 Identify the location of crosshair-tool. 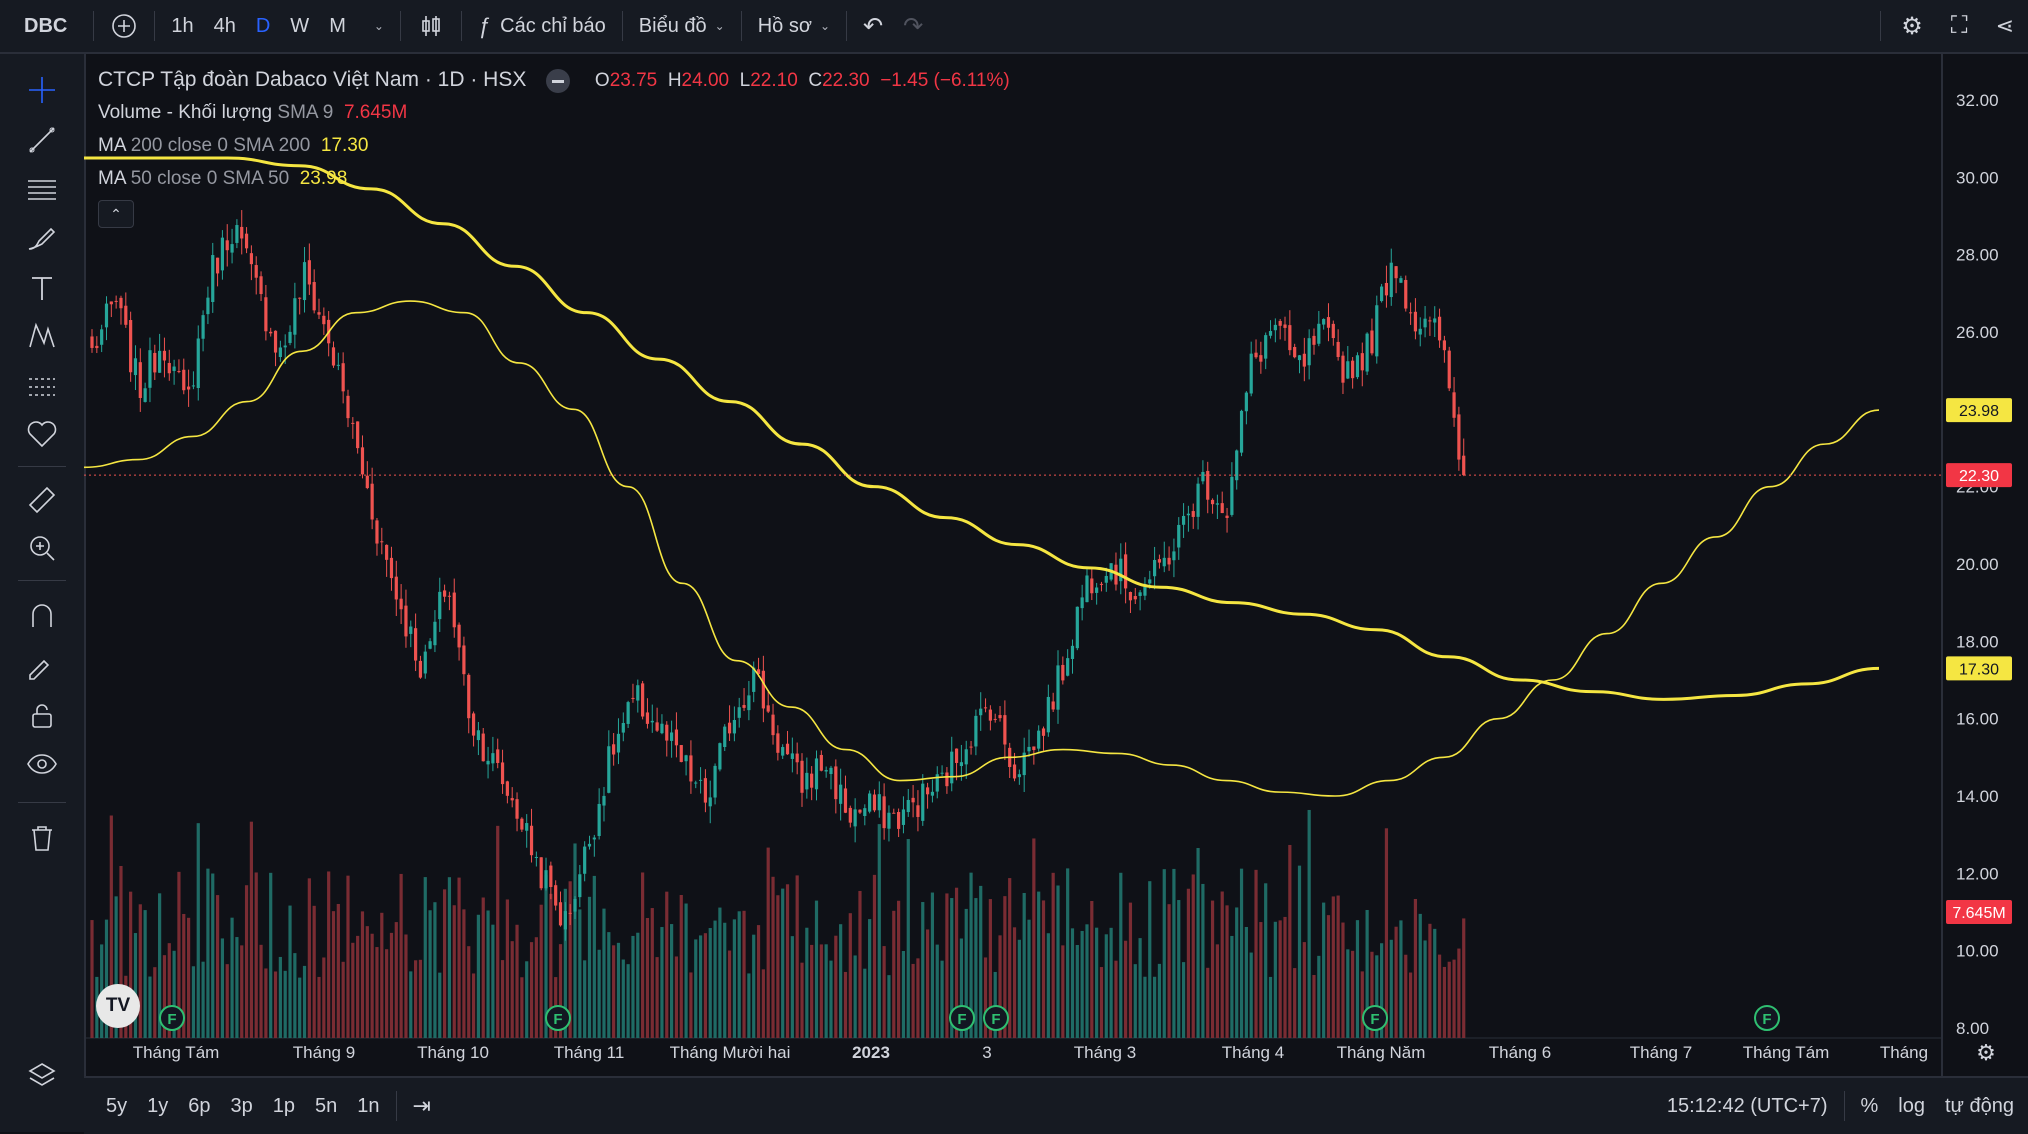
(42, 90).